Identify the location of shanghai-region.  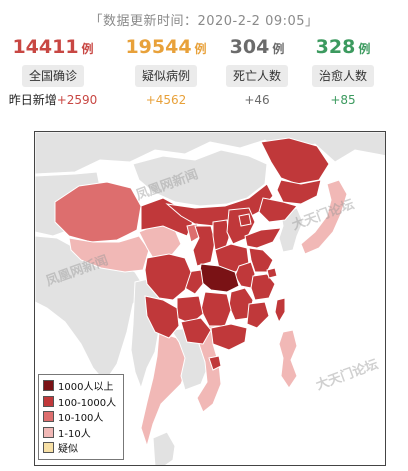
(272, 273).